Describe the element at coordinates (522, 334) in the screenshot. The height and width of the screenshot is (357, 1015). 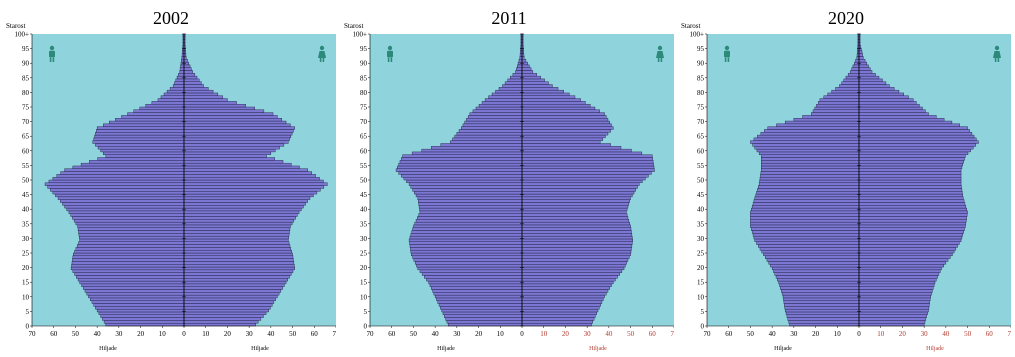
I see `x-tick-label: 0` at that location.